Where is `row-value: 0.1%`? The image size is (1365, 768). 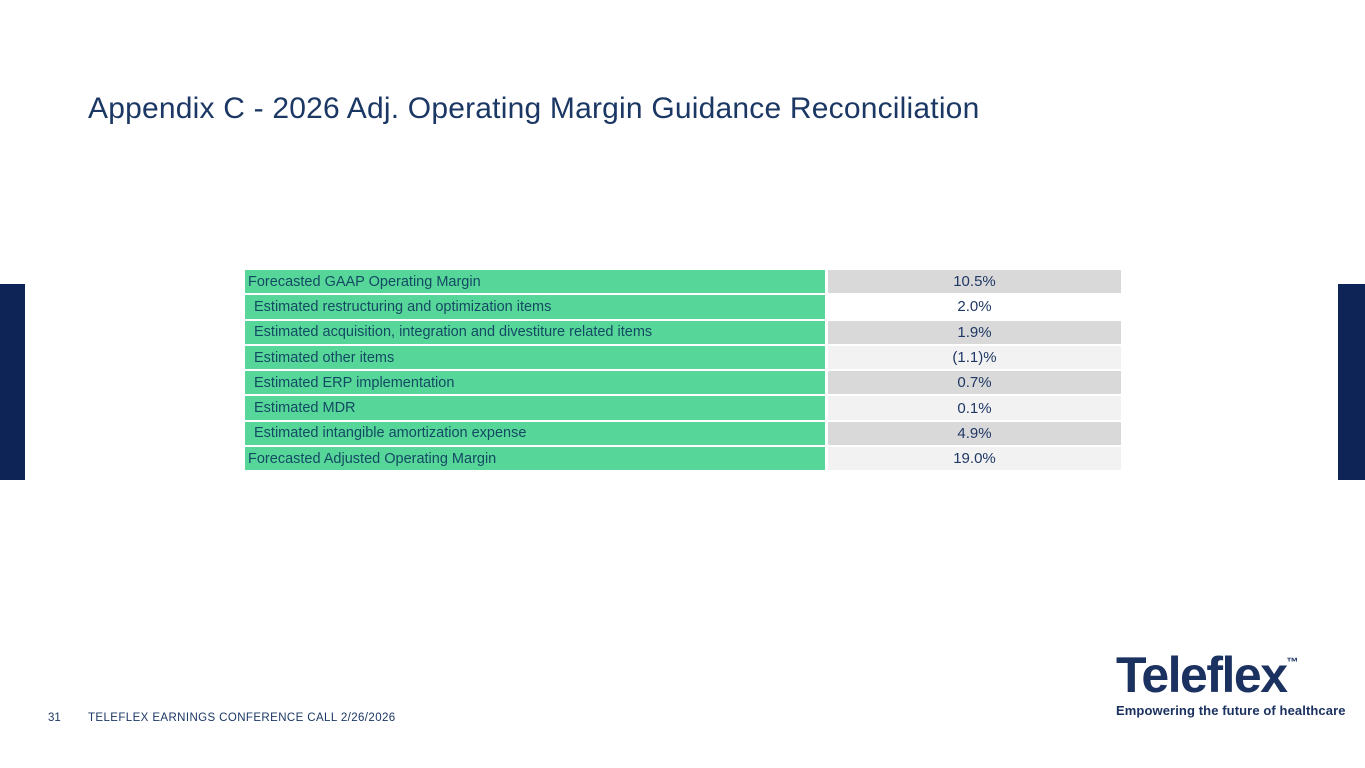
row-value: 0.1% is located at coordinates (974, 408).